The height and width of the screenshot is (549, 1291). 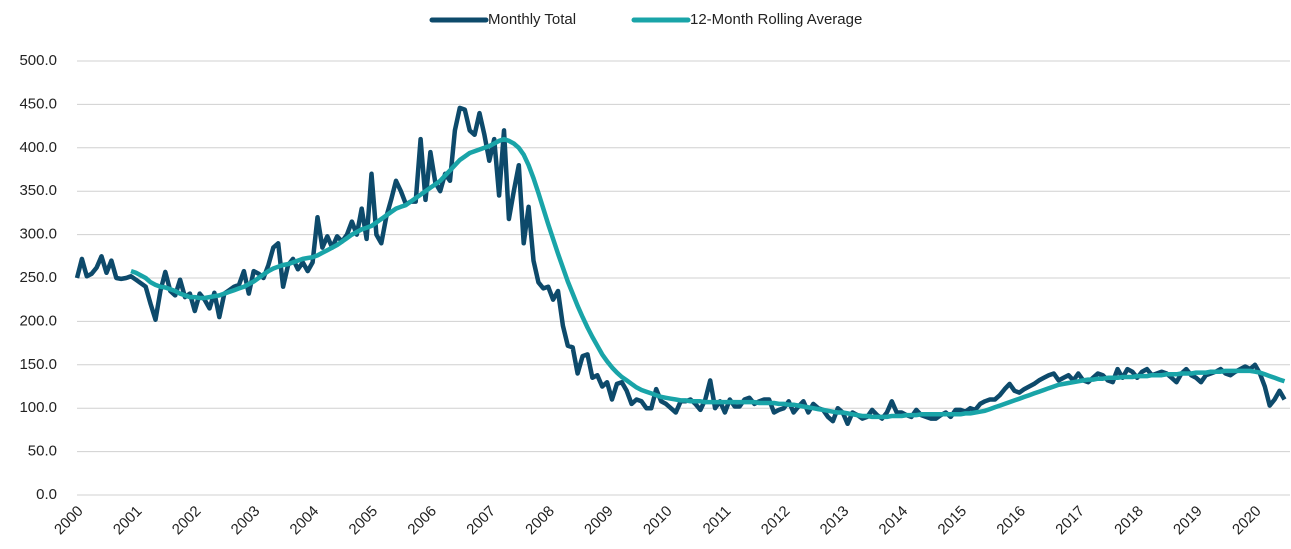 What do you see at coordinates (481, 521) in the screenshot?
I see `x-tick-label: 2007` at bounding box center [481, 521].